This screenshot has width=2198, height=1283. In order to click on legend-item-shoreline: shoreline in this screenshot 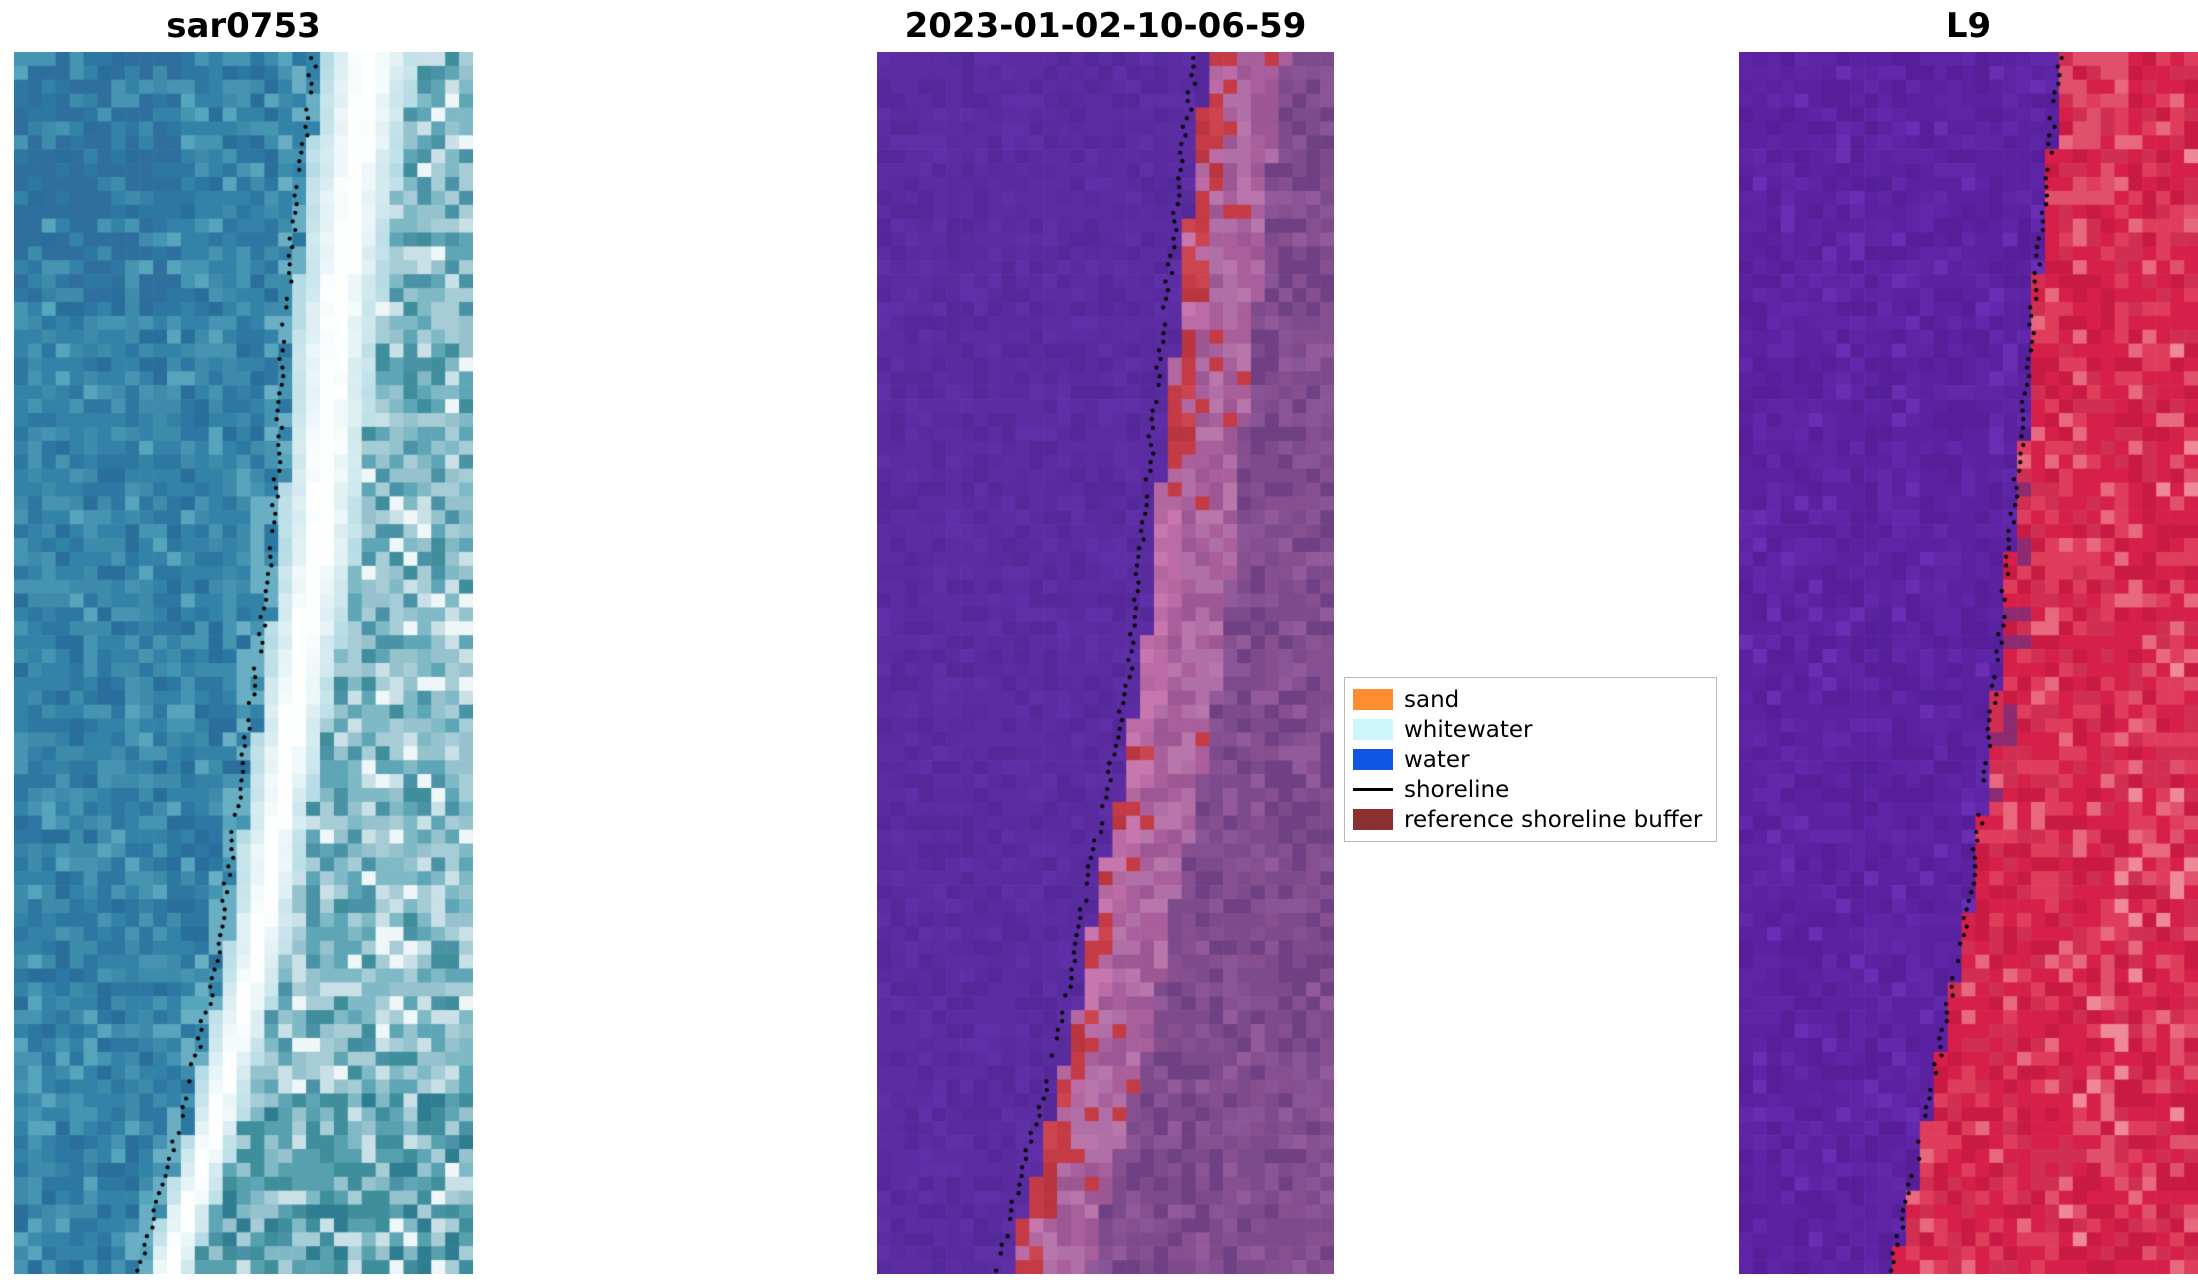, I will do `click(1527, 789)`.